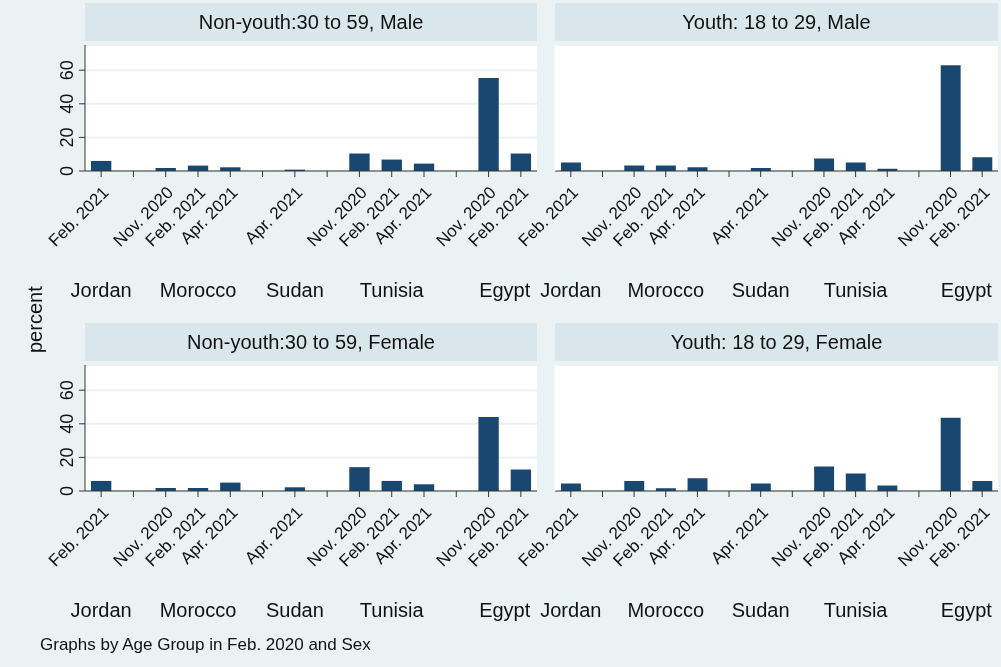 The image size is (1001, 667). Describe the element at coordinates (311, 22) in the screenshot. I see `chart-title: Non-youth:30 to 59, Male` at that location.